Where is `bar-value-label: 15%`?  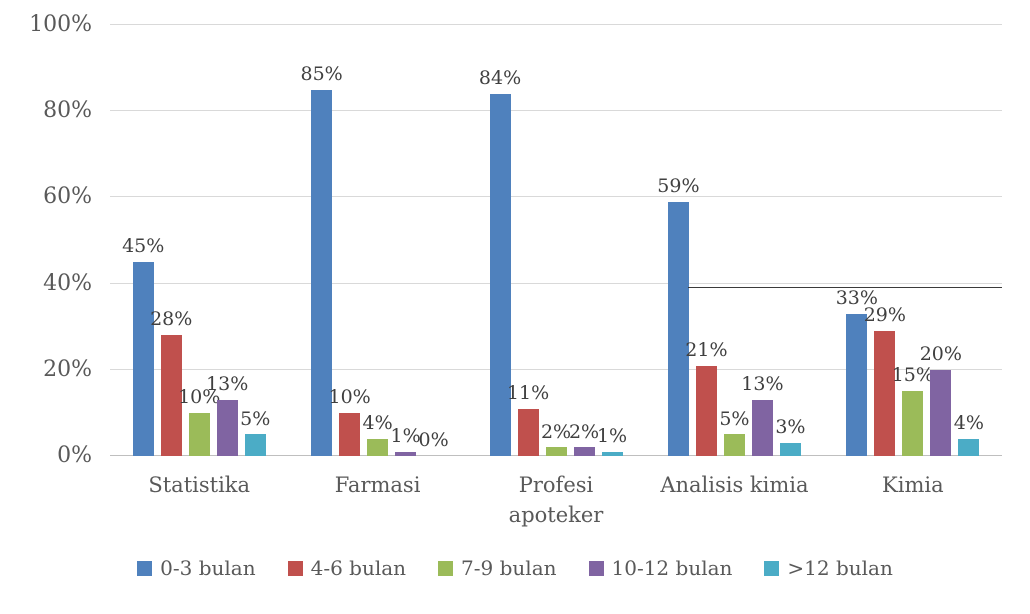 bar-value-label: 15% is located at coordinates (912, 375).